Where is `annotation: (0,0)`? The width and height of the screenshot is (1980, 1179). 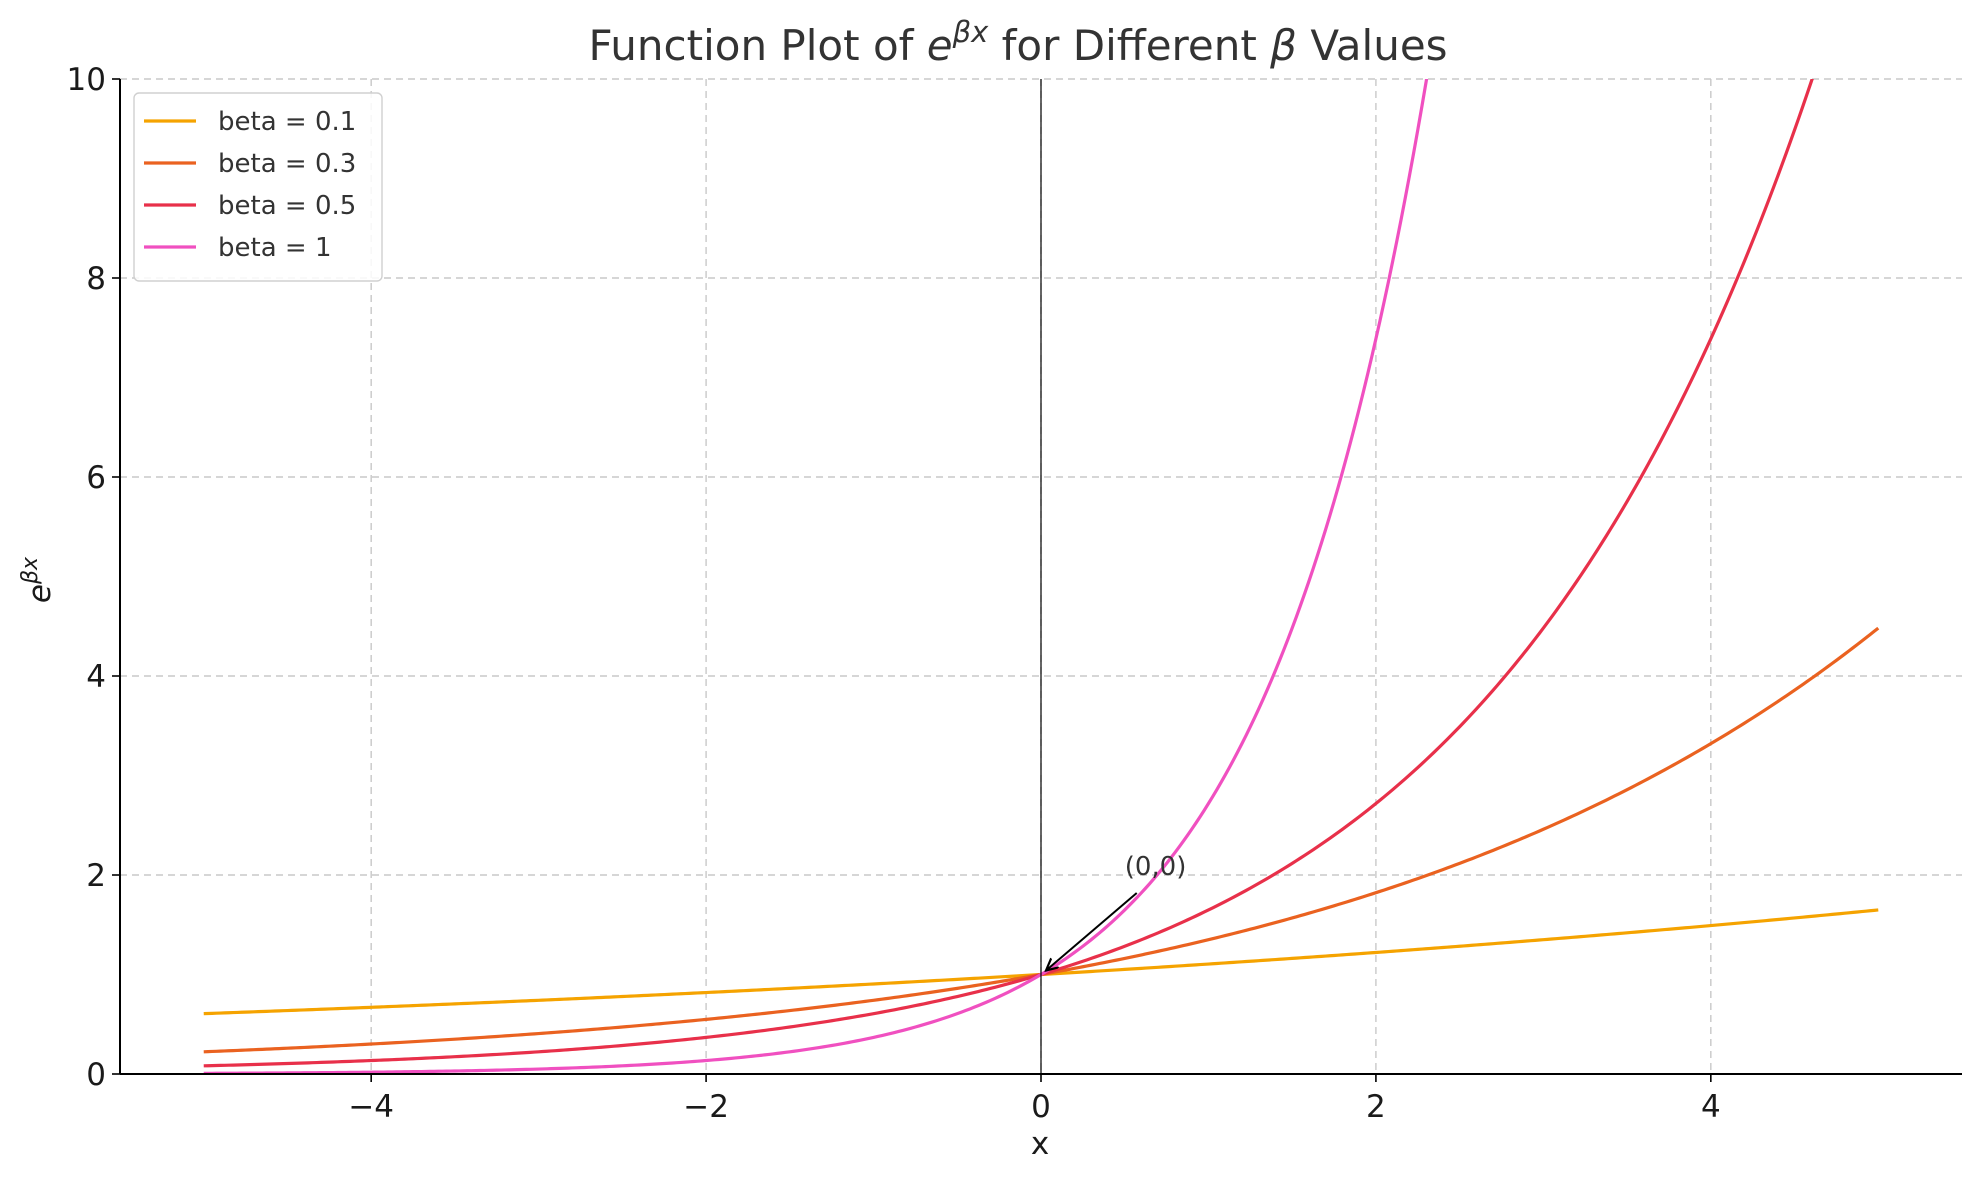 annotation: (0,0) is located at coordinates (1116, 911).